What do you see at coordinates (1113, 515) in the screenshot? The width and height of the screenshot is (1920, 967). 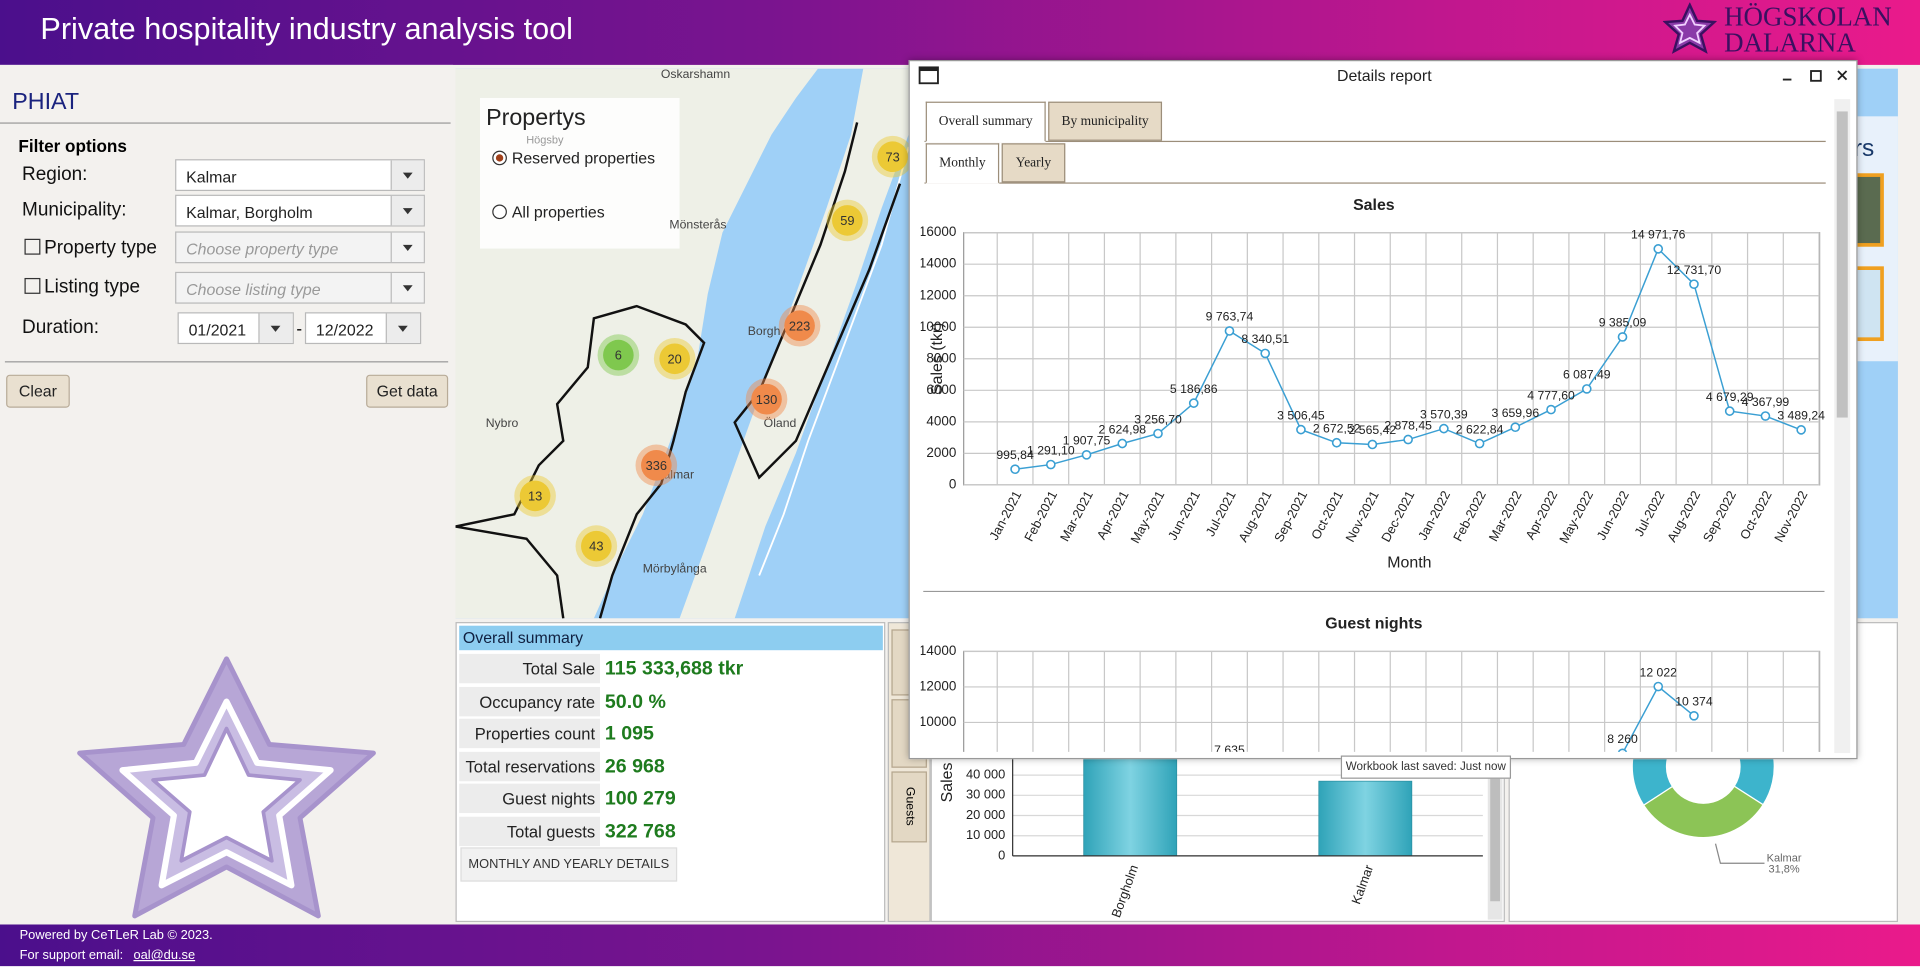 I see `x-tick-label: Apr-2021` at bounding box center [1113, 515].